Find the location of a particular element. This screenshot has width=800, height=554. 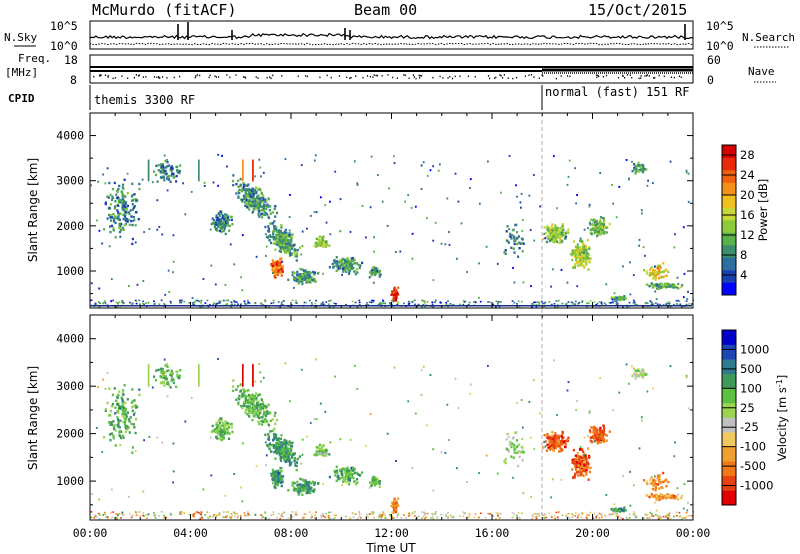

freq-trace is located at coordinates (391, 73).